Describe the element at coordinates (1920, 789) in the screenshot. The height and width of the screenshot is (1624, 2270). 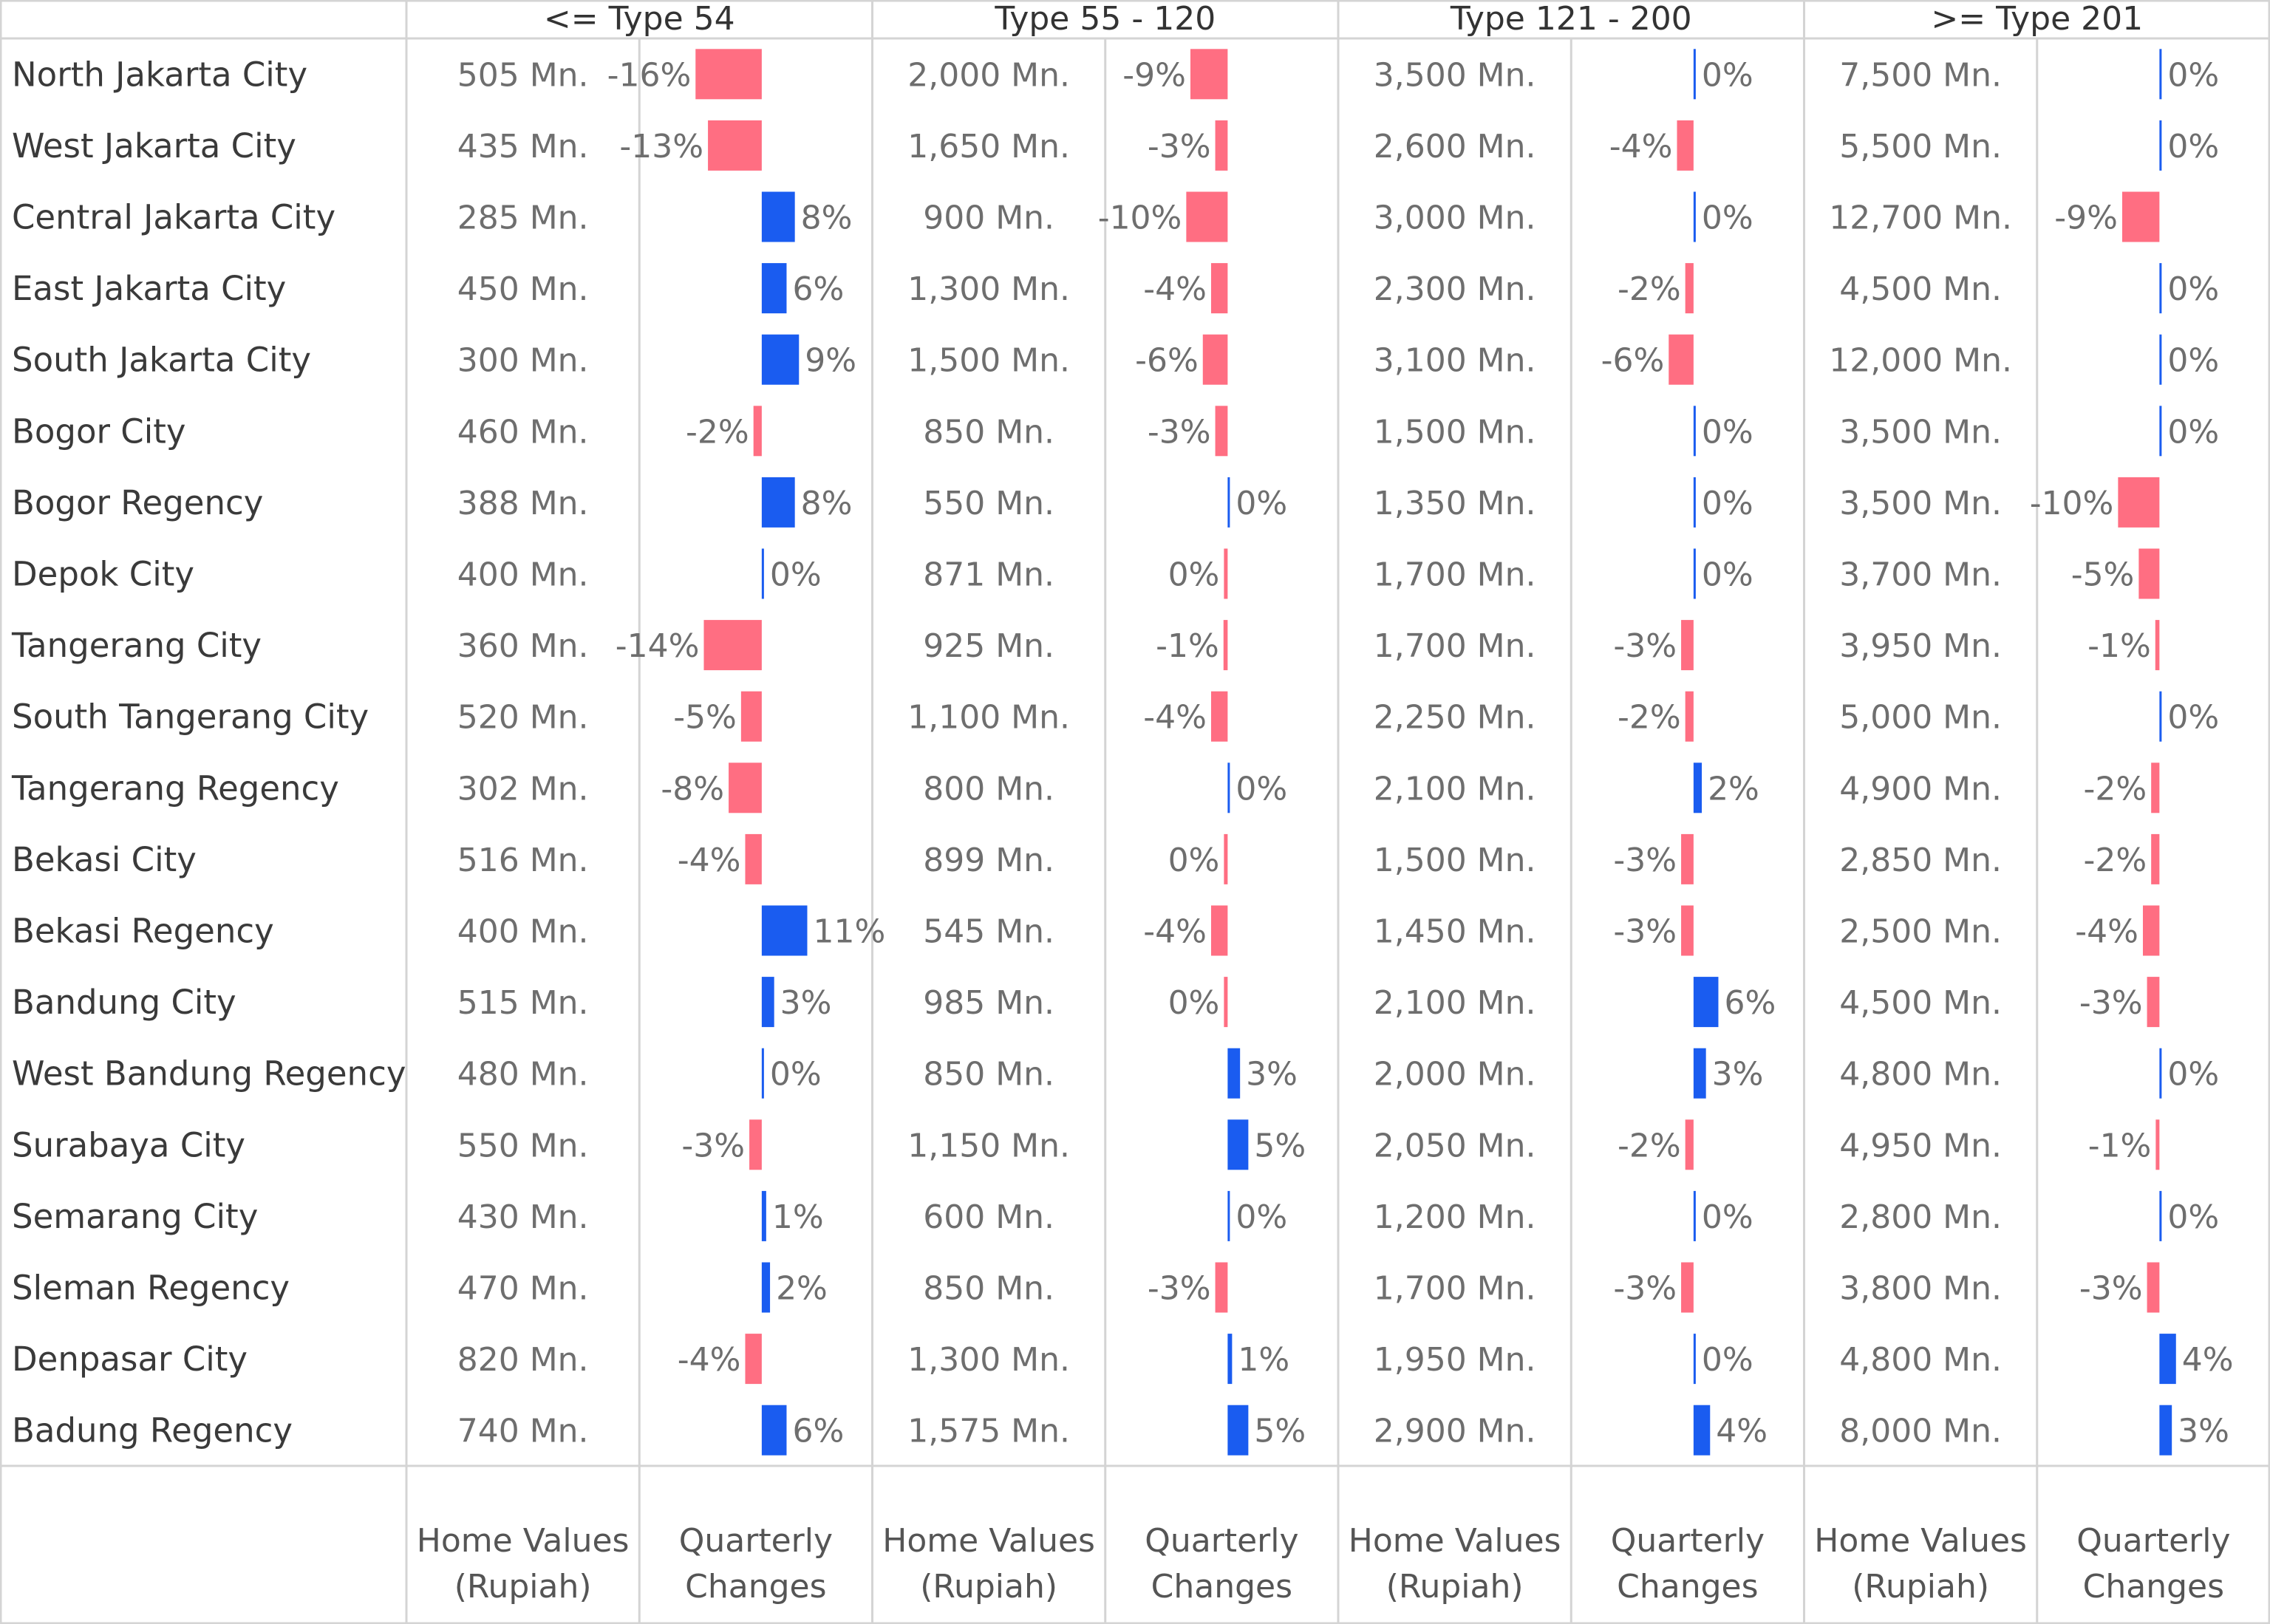
I see `home-value: 4,900 Mn.` at that location.